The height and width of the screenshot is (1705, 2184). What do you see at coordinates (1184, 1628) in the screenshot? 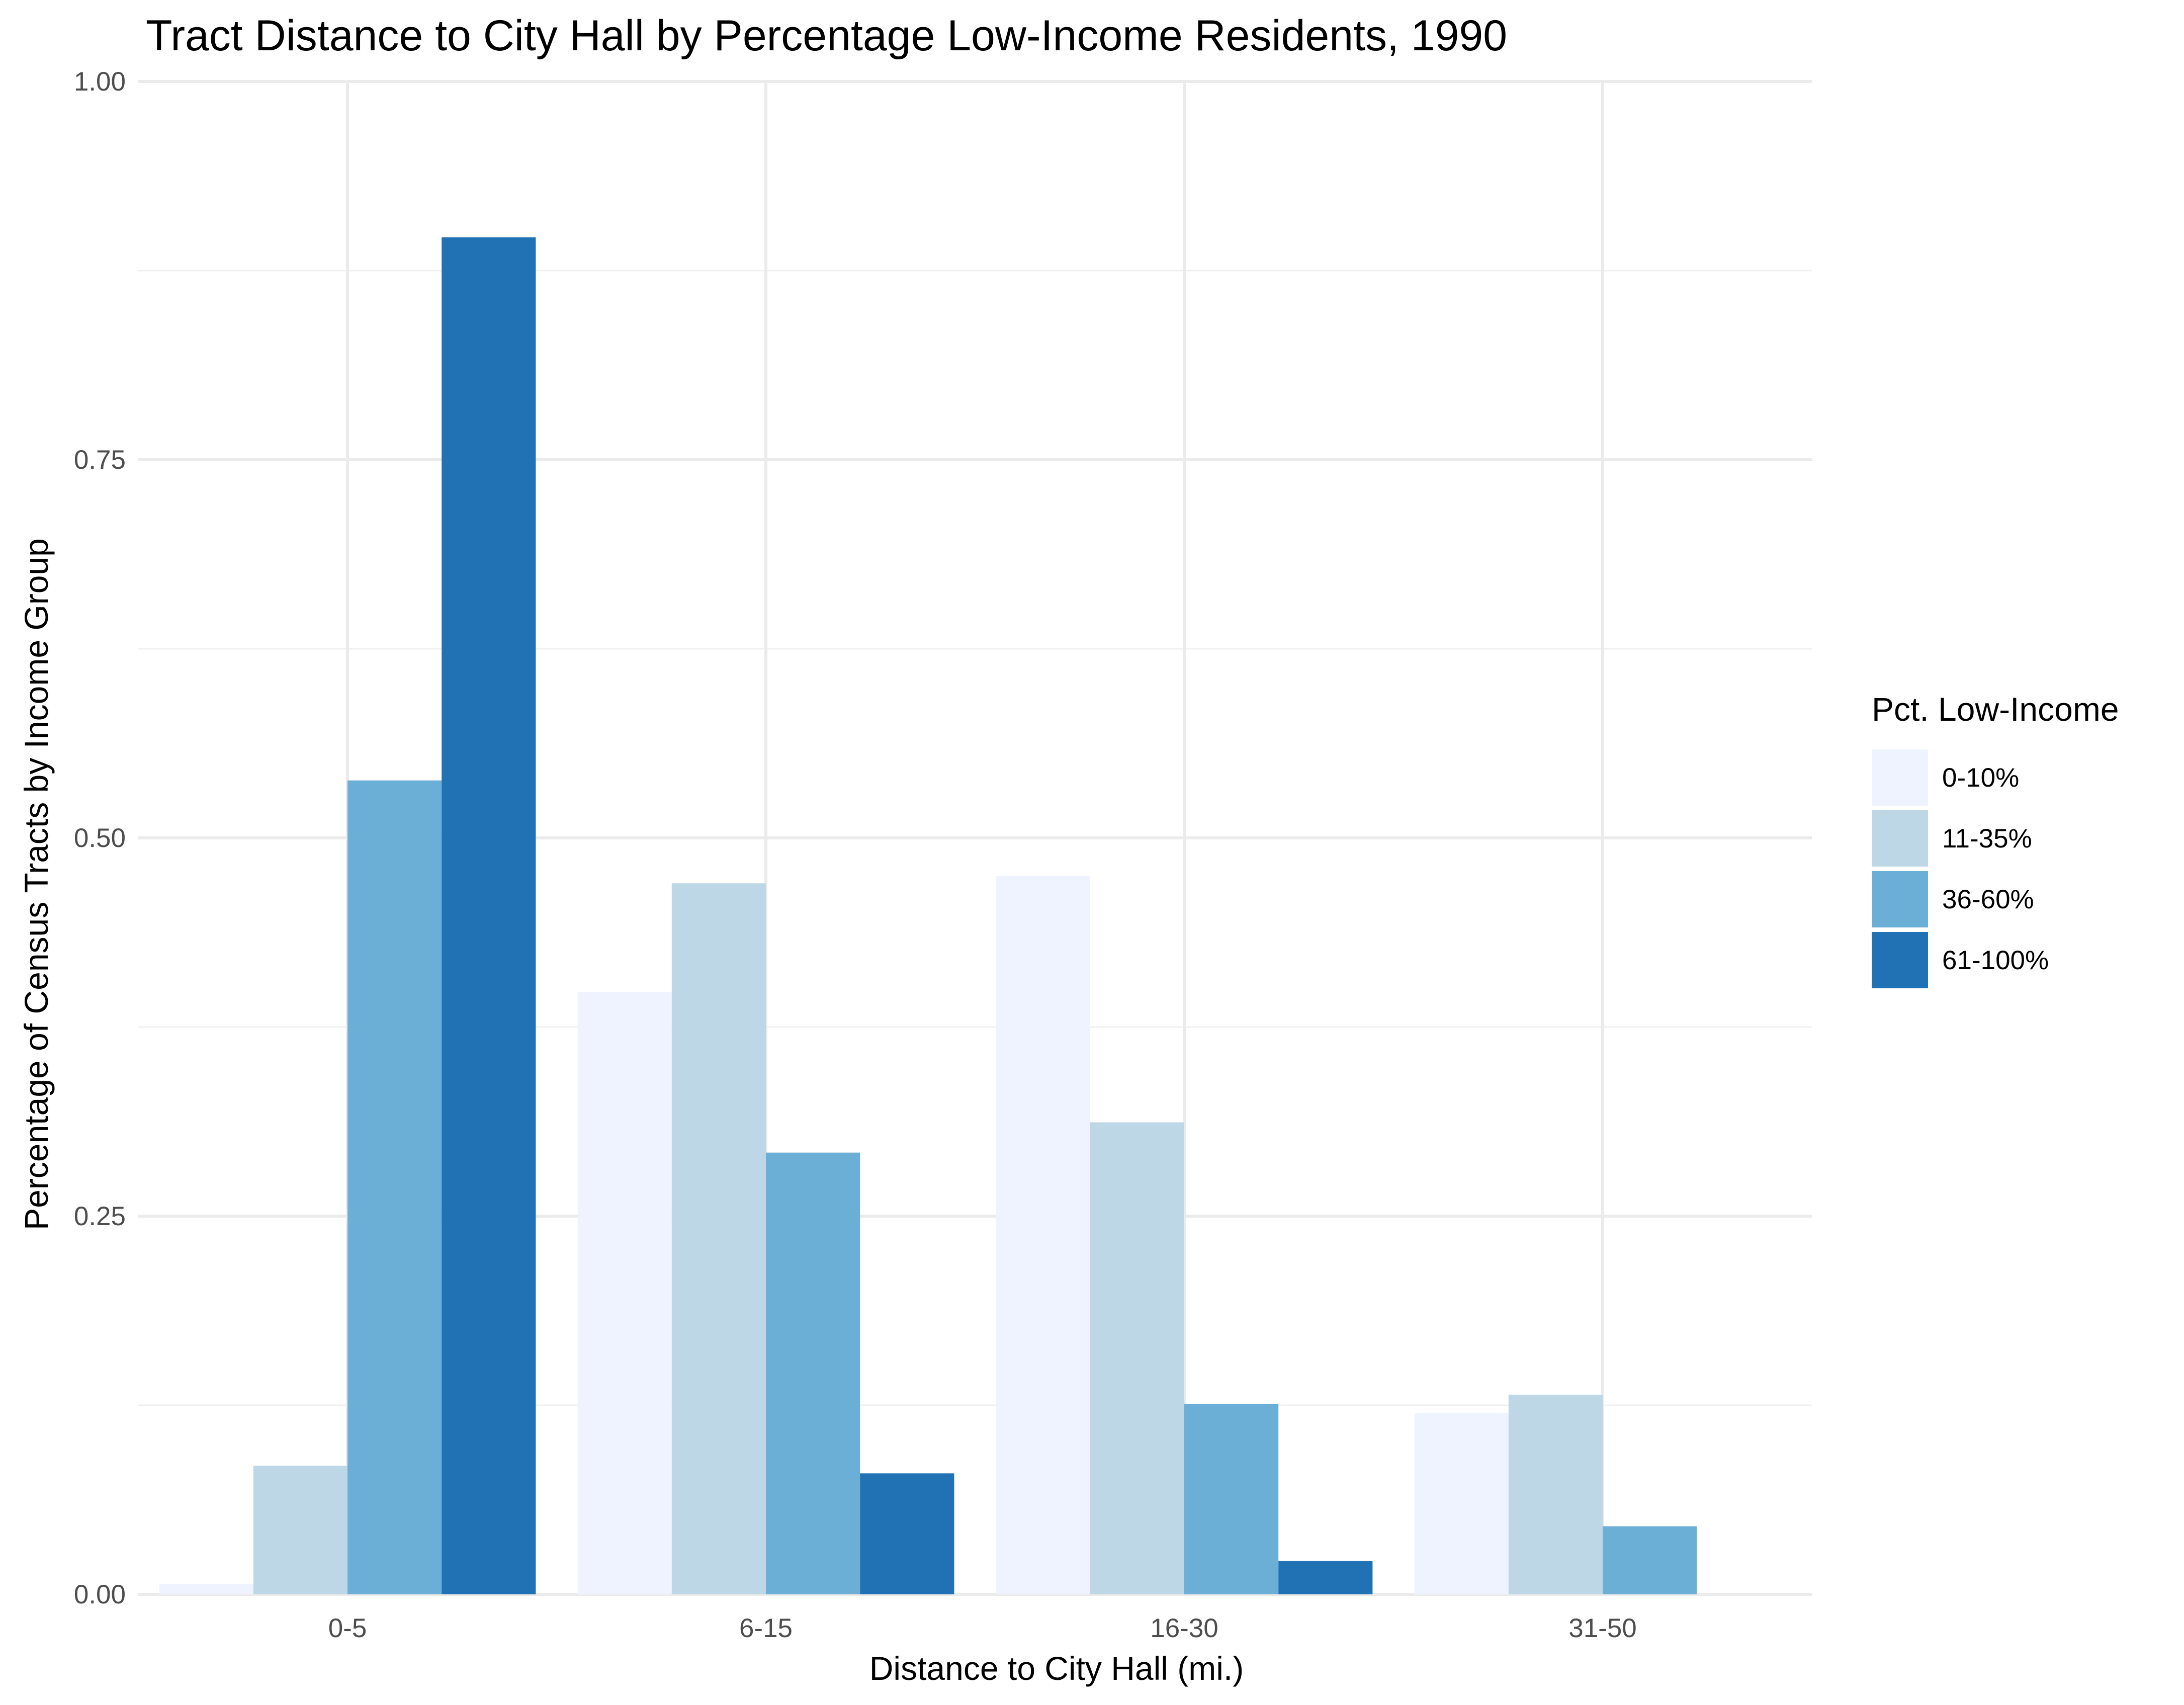
I see `x-tick-label: 16-30` at bounding box center [1184, 1628].